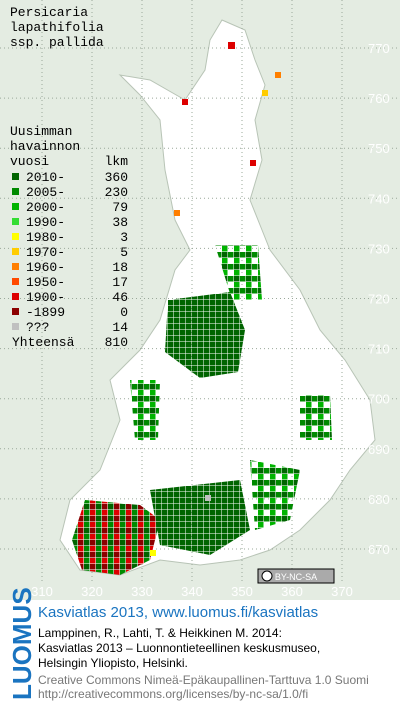 The width and height of the screenshot is (400, 702). I want to click on total-label: Yhteensä, so click(43, 342).